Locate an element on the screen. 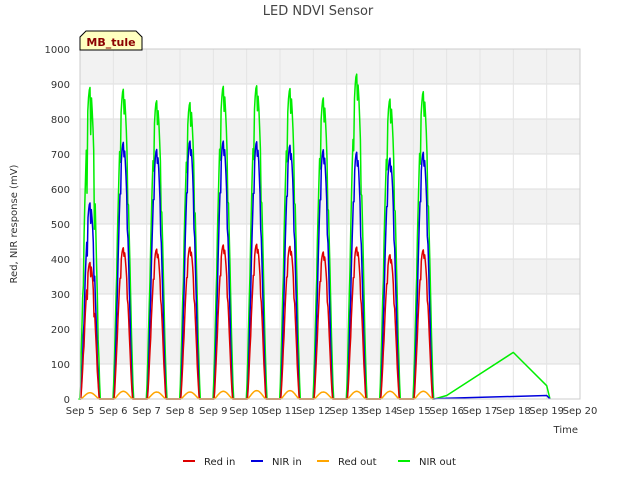 Image resolution: width=640 pixels, height=480 pixels. y-tick-label: 0 is located at coordinates (67, 400).